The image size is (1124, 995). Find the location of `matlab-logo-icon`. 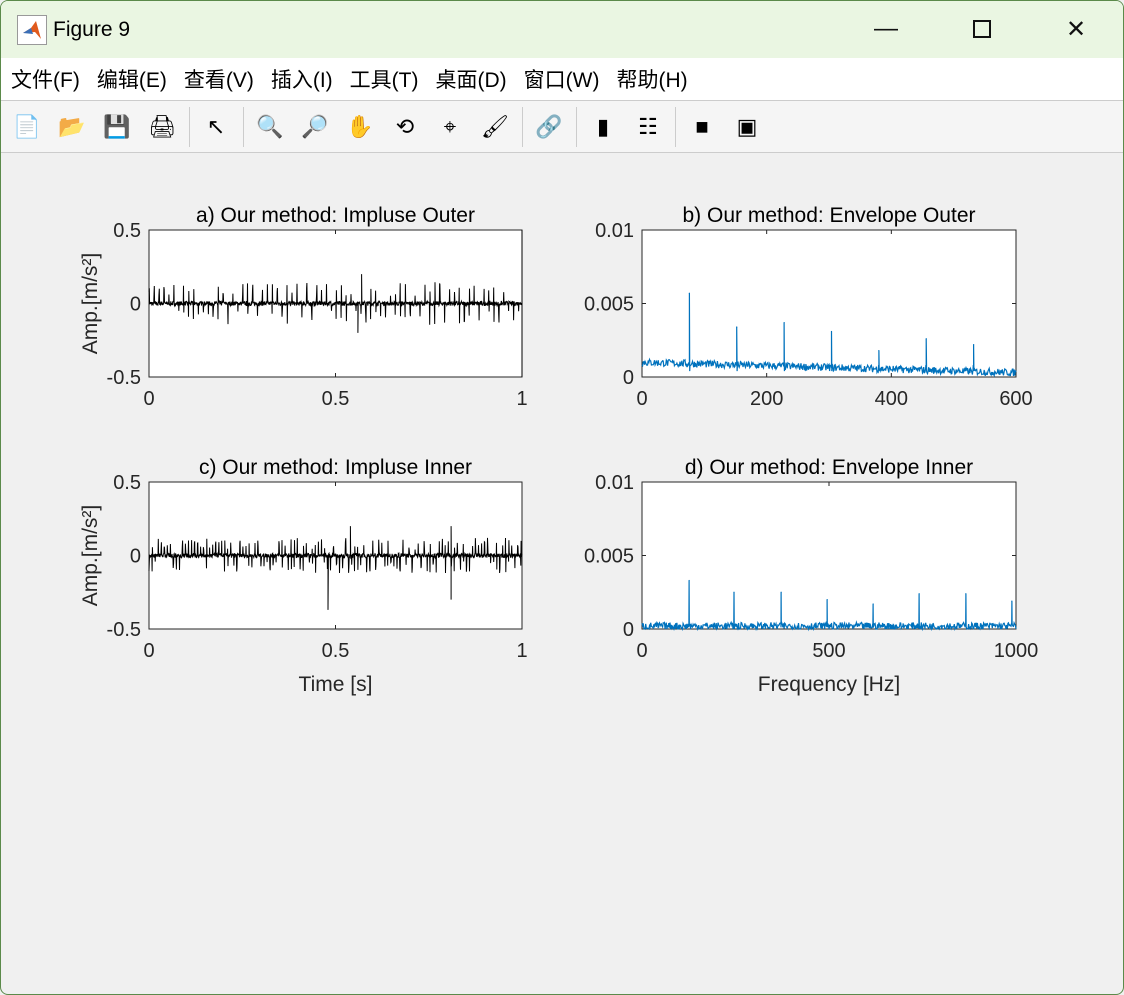

matlab-logo-icon is located at coordinates (32, 29).